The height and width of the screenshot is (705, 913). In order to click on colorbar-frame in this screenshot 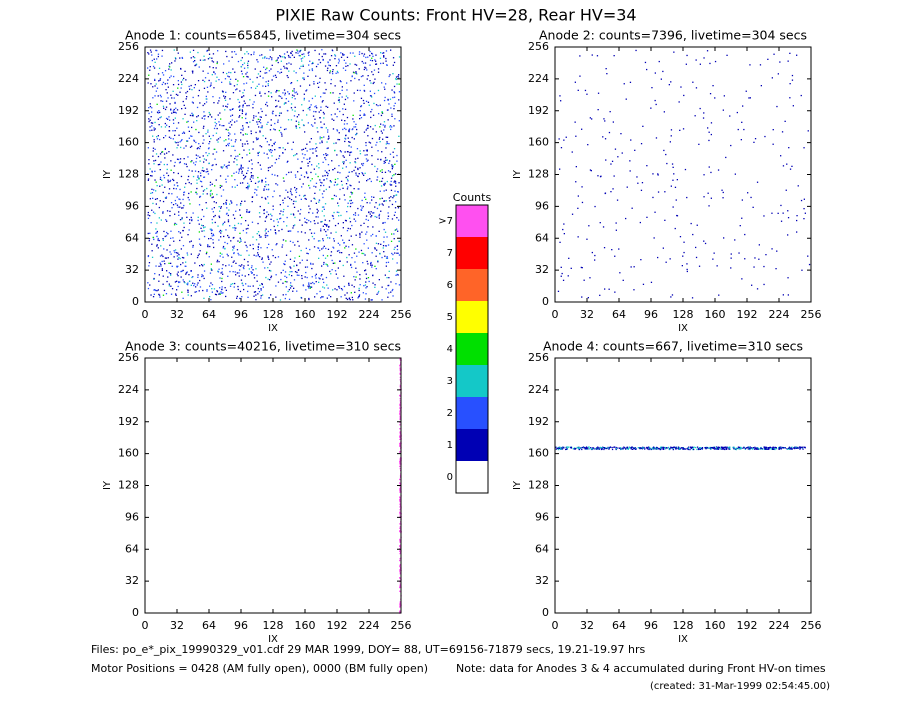, I will do `click(472, 349)`.